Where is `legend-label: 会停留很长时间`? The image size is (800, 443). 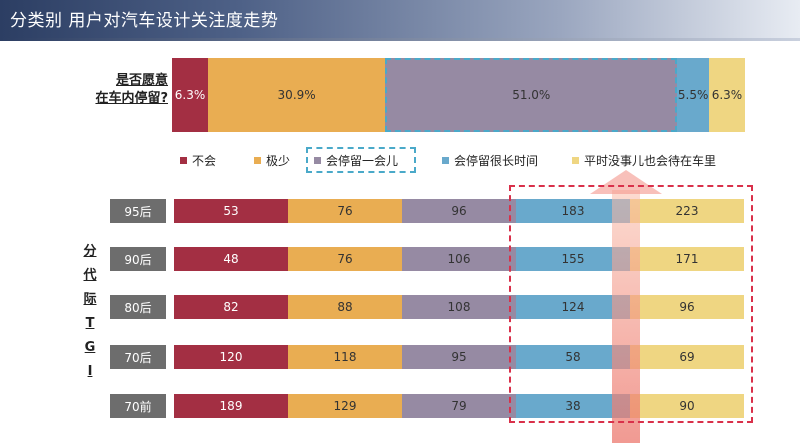
legend-label: 会停留很长时间 is located at coordinates (496, 160).